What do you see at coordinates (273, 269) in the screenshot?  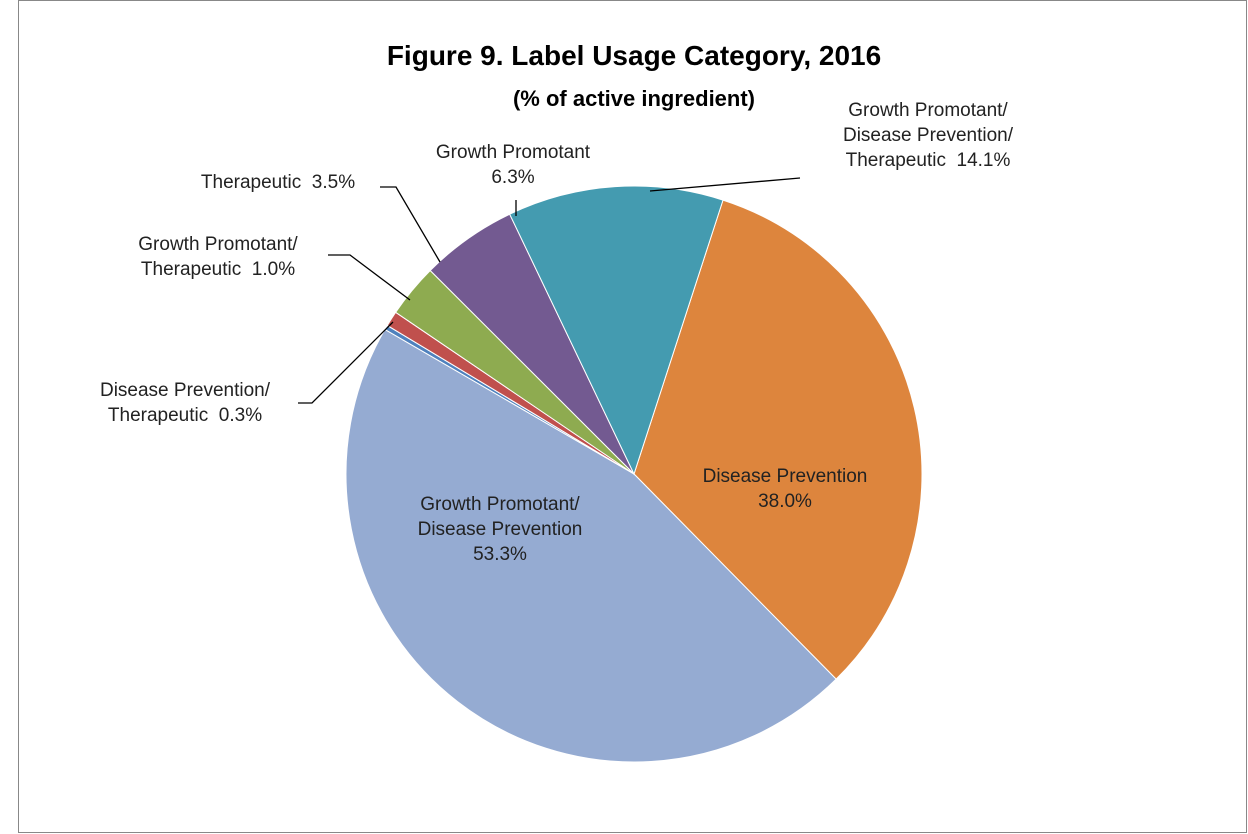 I see `value-label: 1.0%` at bounding box center [273, 269].